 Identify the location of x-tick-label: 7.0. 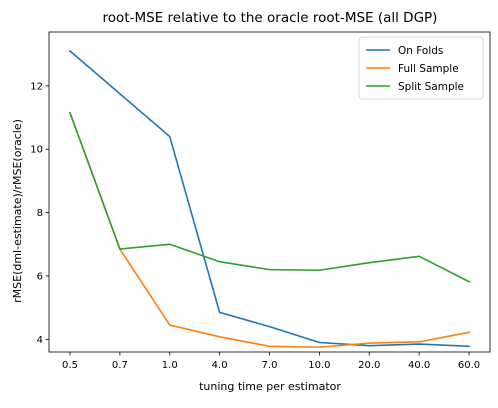
(270, 365).